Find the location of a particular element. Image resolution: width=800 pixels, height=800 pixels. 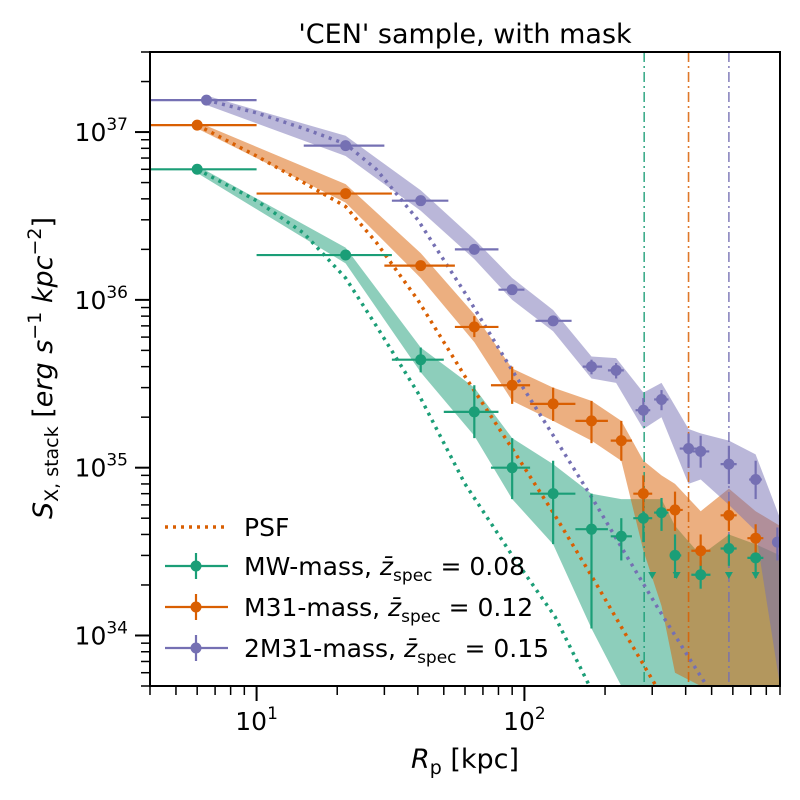

y-tick-label: 1034 is located at coordinates (101, 634).